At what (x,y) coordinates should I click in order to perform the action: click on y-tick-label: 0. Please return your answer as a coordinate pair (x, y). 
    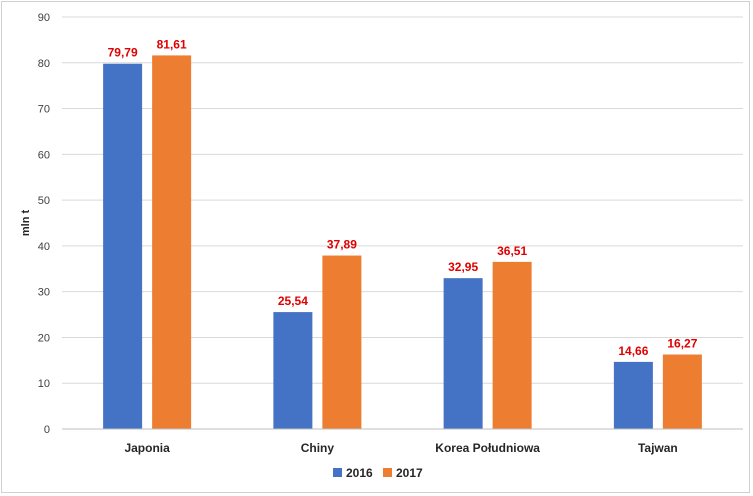
    Looking at the image, I should click on (47, 430).